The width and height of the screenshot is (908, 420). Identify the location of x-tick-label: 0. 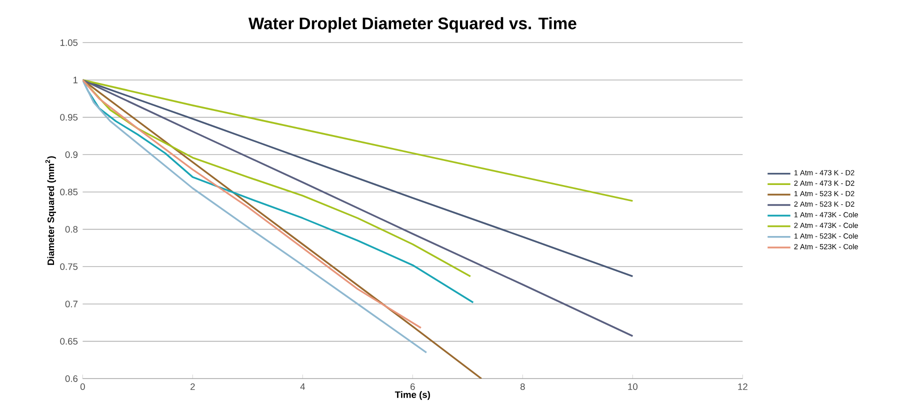
(82, 386).